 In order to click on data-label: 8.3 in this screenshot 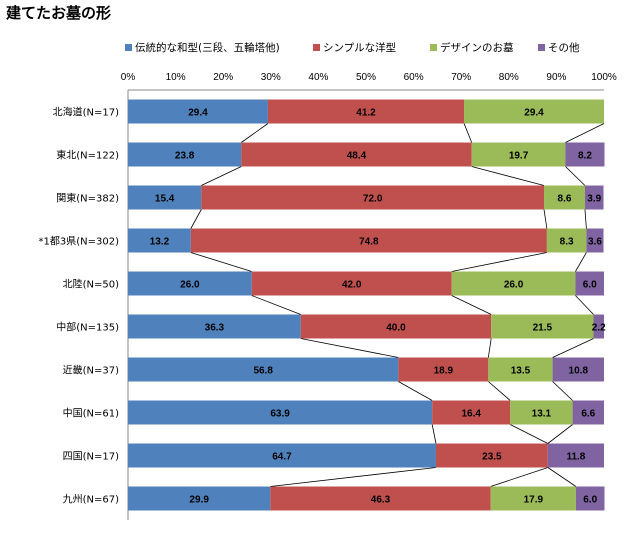, I will do `click(567, 242)`.